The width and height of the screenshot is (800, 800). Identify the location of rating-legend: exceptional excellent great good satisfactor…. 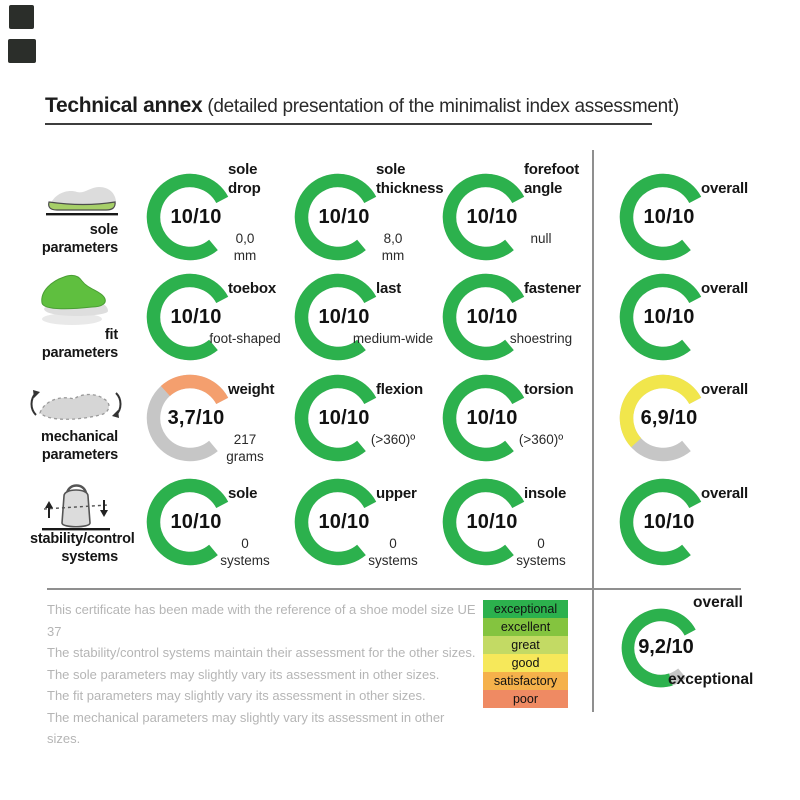
(525, 654).